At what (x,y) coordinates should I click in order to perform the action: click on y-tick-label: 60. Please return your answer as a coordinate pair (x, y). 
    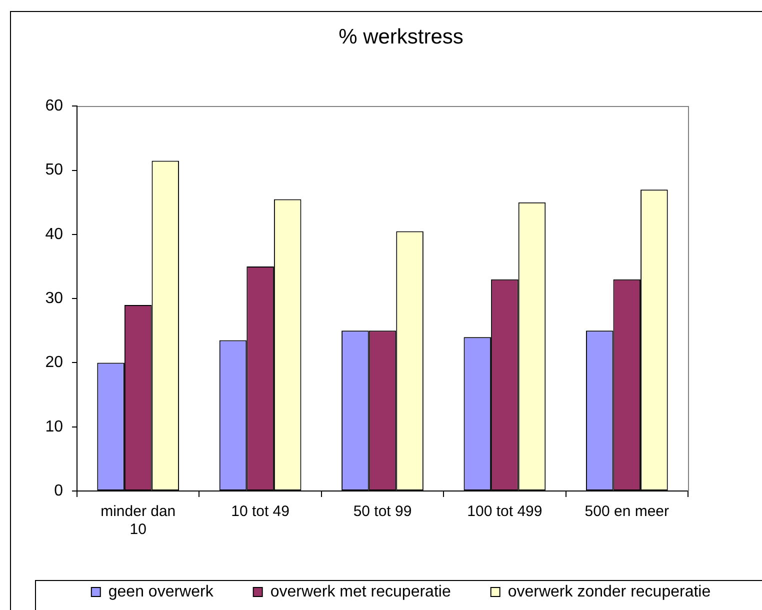
    Looking at the image, I should click on (54, 106).